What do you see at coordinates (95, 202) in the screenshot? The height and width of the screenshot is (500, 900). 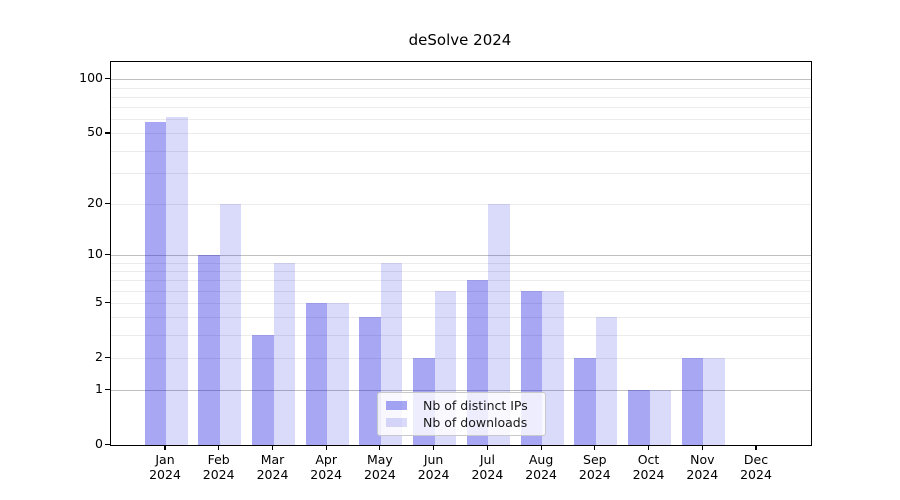 I see `y-tick-label: 20` at bounding box center [95, 202].